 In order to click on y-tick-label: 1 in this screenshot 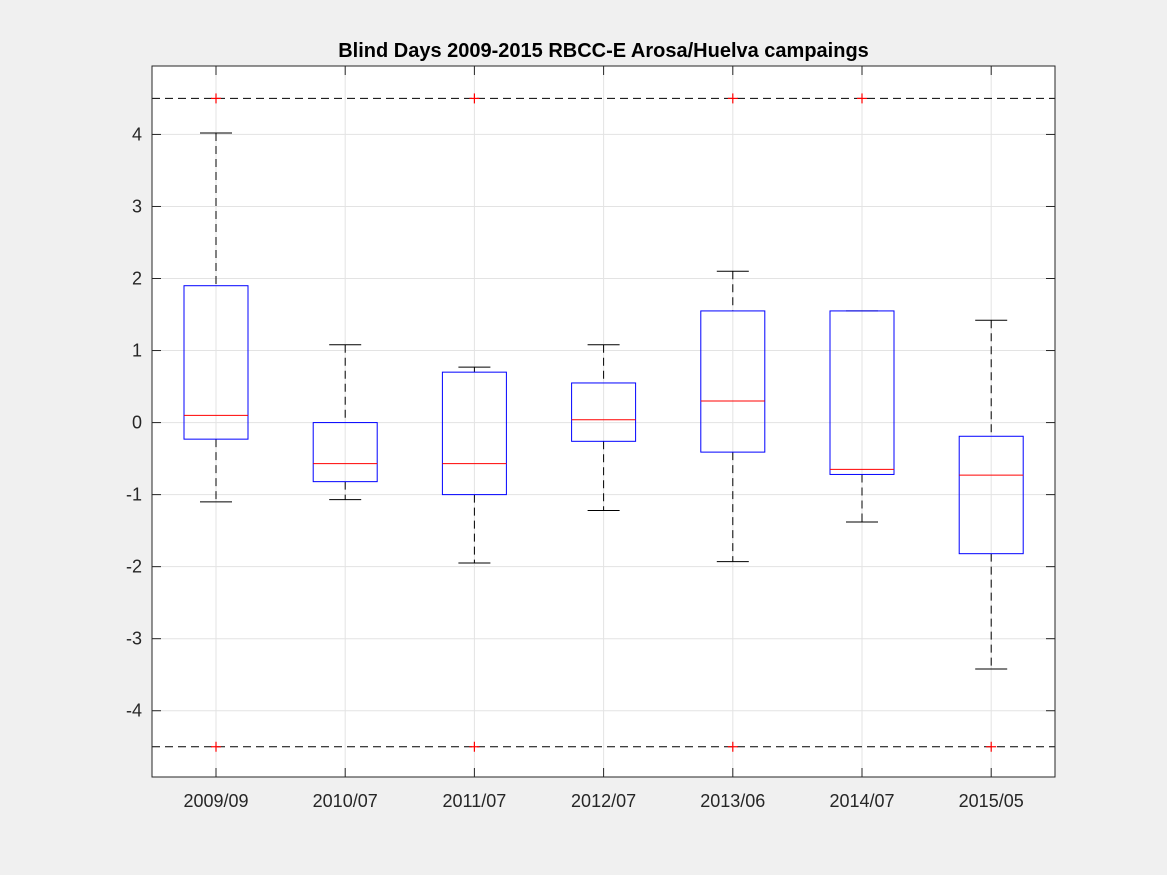, I will do `click(137, 351)`.